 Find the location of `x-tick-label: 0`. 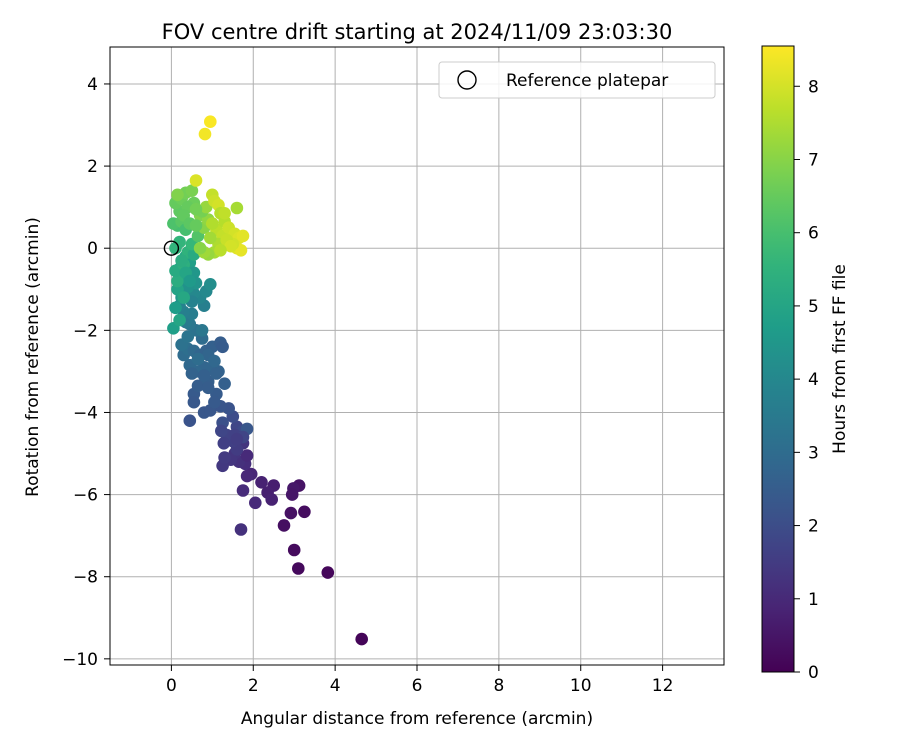

x-tick-label: 0 is located at coordinates (171, 686).